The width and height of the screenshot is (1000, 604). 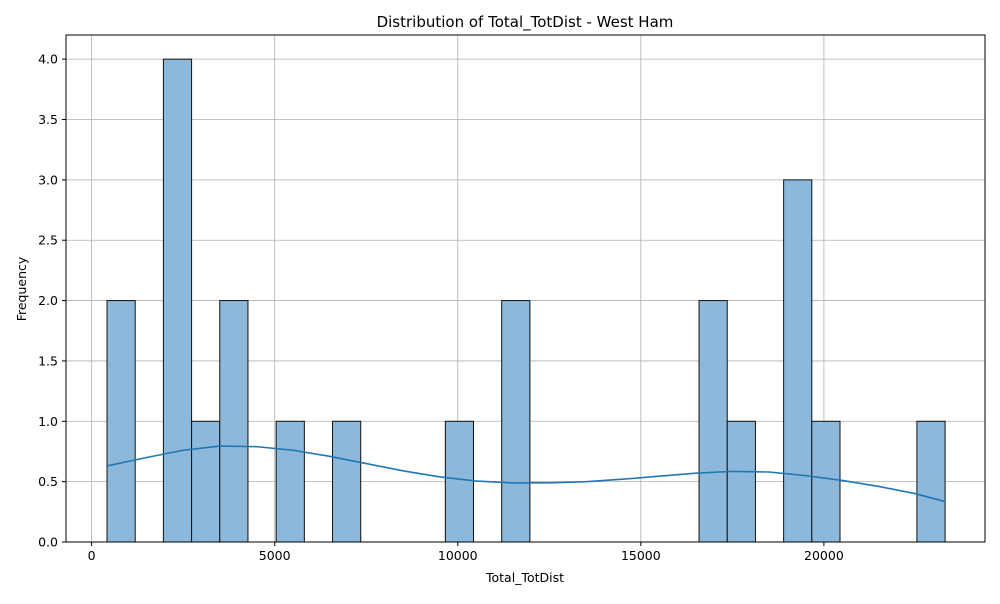 What do you see at coordinates (458, 555) in the screenshot?
I see `x-tick-label: 10000` at bounding box center [458, 555].